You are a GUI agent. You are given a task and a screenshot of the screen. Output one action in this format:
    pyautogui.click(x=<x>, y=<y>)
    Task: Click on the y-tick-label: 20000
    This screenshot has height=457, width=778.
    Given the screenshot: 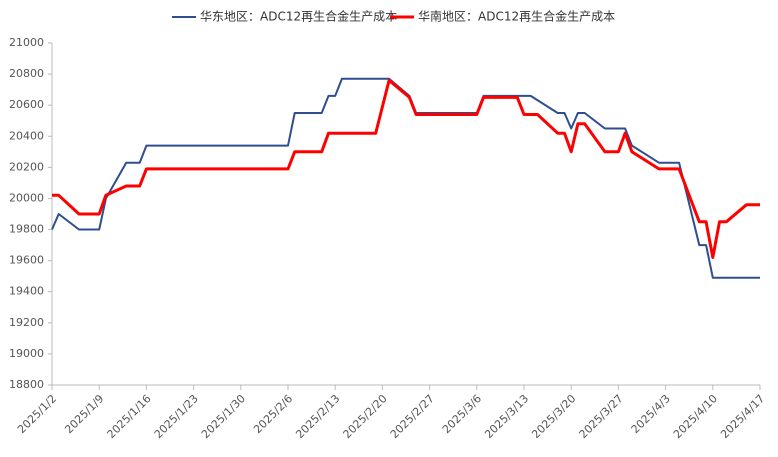 What is the action you would take?
    pyautogui.click(x=26, y=197)
    